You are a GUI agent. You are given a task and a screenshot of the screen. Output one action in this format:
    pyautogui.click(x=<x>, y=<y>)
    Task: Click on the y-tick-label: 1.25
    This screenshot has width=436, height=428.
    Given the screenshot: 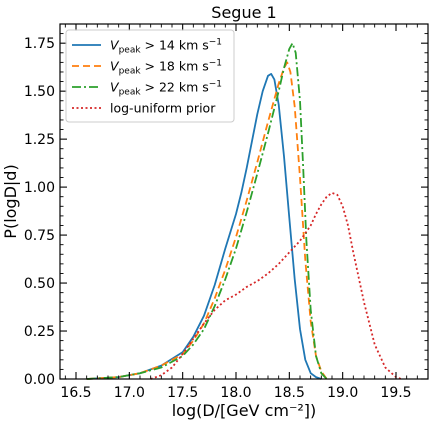 What is the action you would take?
    pyautogui.click(x=39, y=140)
    